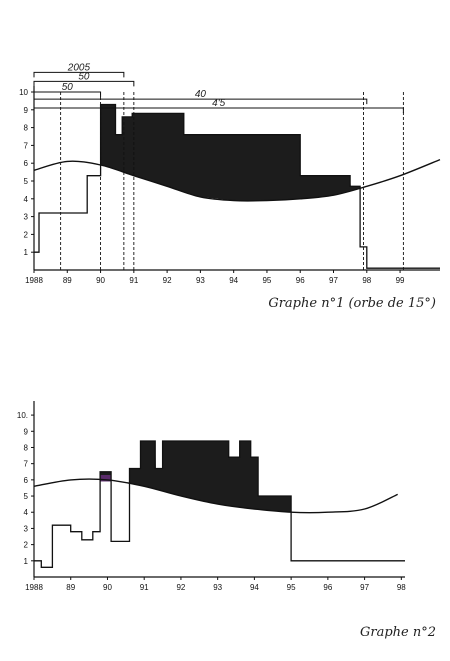  I want to click on annotation-label: 40, so click(201, 94).